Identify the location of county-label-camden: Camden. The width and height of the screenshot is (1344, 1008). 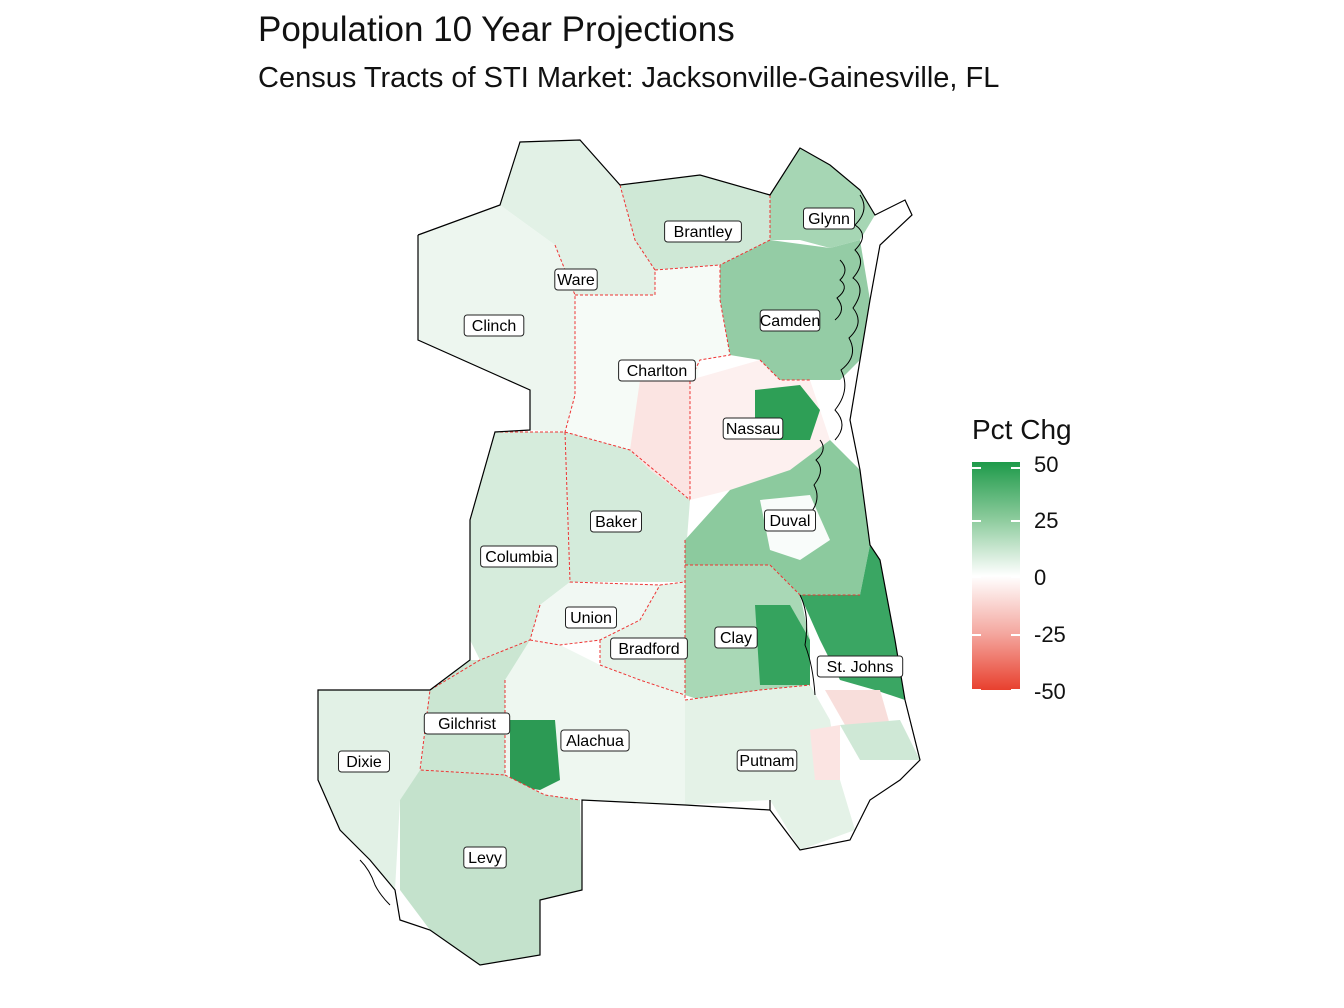
(790, 320).